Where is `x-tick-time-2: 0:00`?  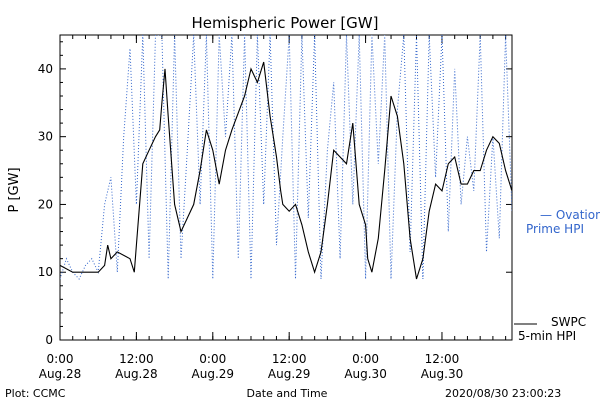
x-tick-time-2: 0:00 is located at coordinates (212, 359).